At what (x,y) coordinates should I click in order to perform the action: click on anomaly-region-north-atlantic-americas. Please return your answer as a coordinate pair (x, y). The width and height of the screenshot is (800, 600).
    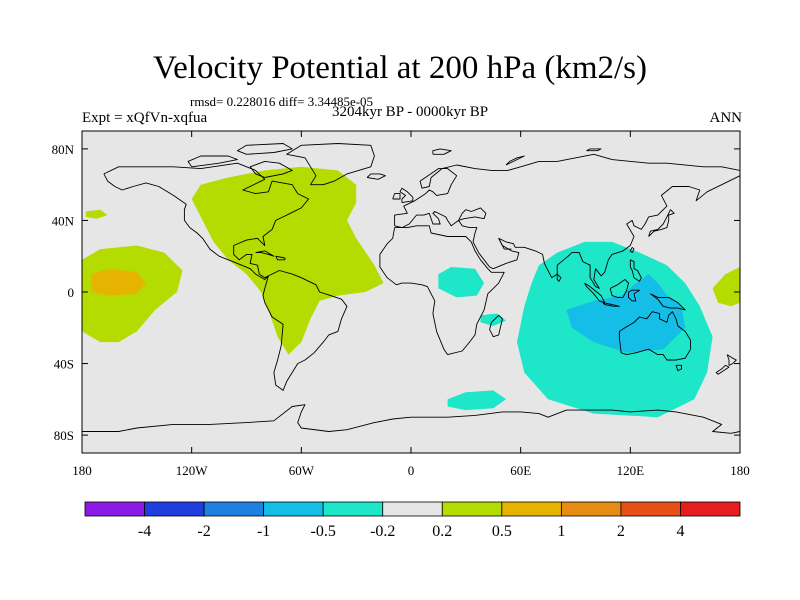
    Looking at the image, I should click on (287, 260).